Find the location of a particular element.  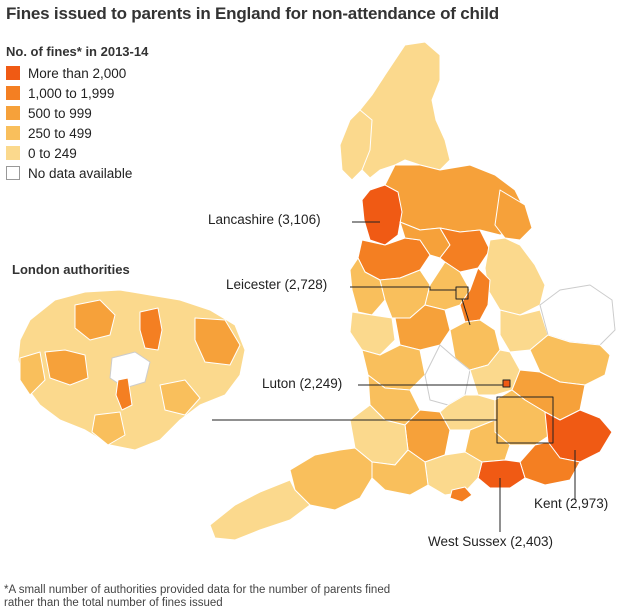

london-borough-d is located at coordinates (66, 367).